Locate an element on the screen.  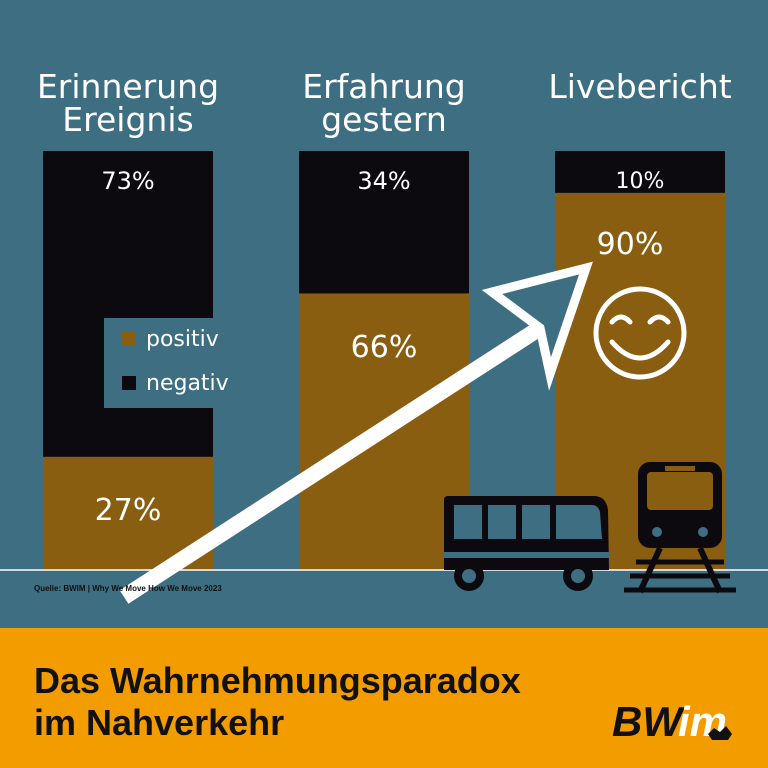
value-label-positiv: 66% is located at coordinates (384, 347).